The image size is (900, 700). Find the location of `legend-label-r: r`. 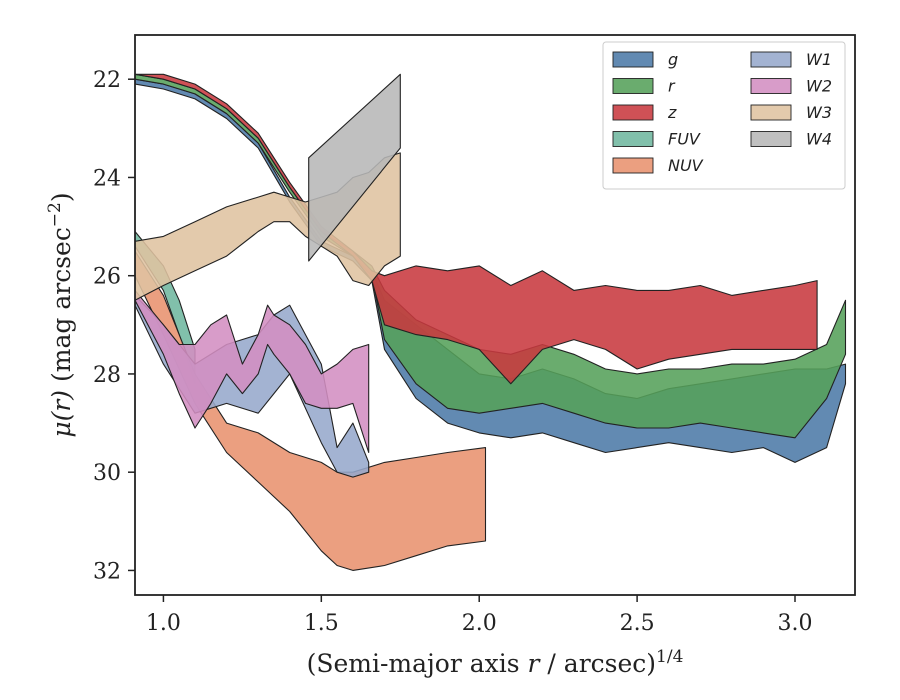

legend-label-r: r is located at coordinates (672, 86).